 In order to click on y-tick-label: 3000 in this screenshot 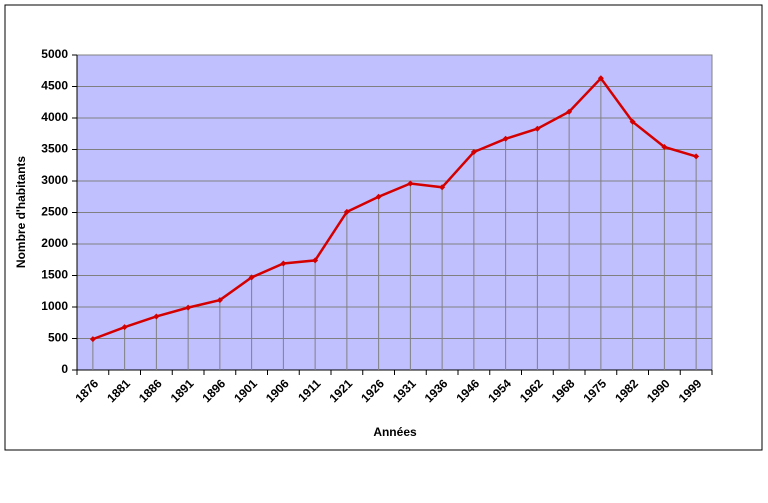, I will do `click(54, 180)`.